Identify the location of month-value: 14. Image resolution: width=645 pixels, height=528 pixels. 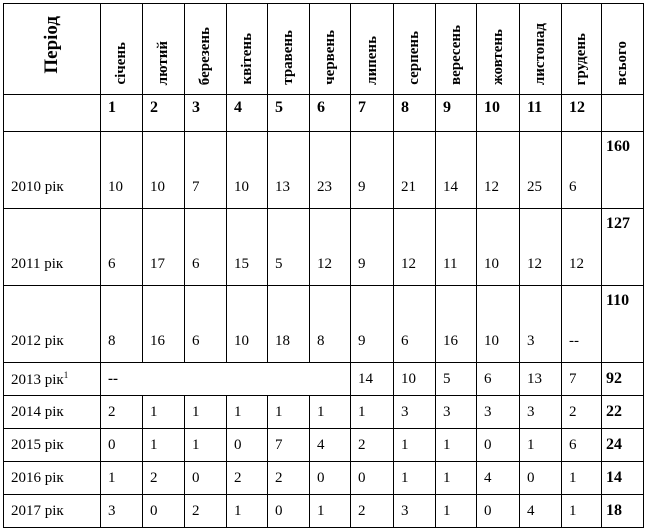
(372, 379).